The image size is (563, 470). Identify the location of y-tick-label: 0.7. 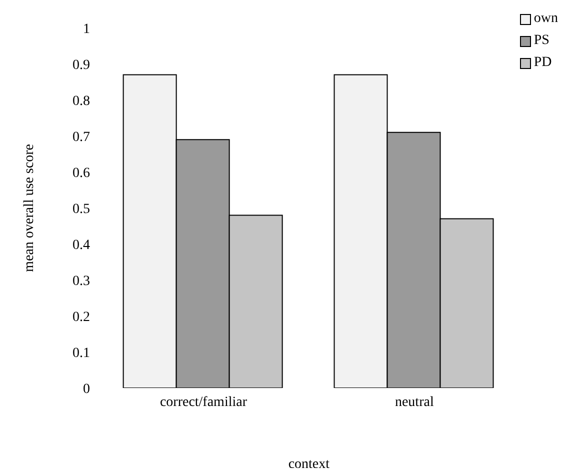
(81, 137).